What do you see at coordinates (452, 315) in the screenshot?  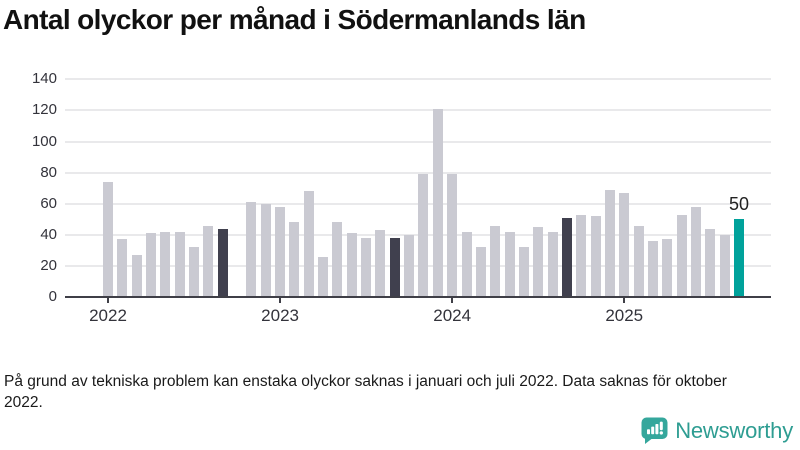 I see `x-axis-label-2024: 2024` at bounding box center [452, 315].